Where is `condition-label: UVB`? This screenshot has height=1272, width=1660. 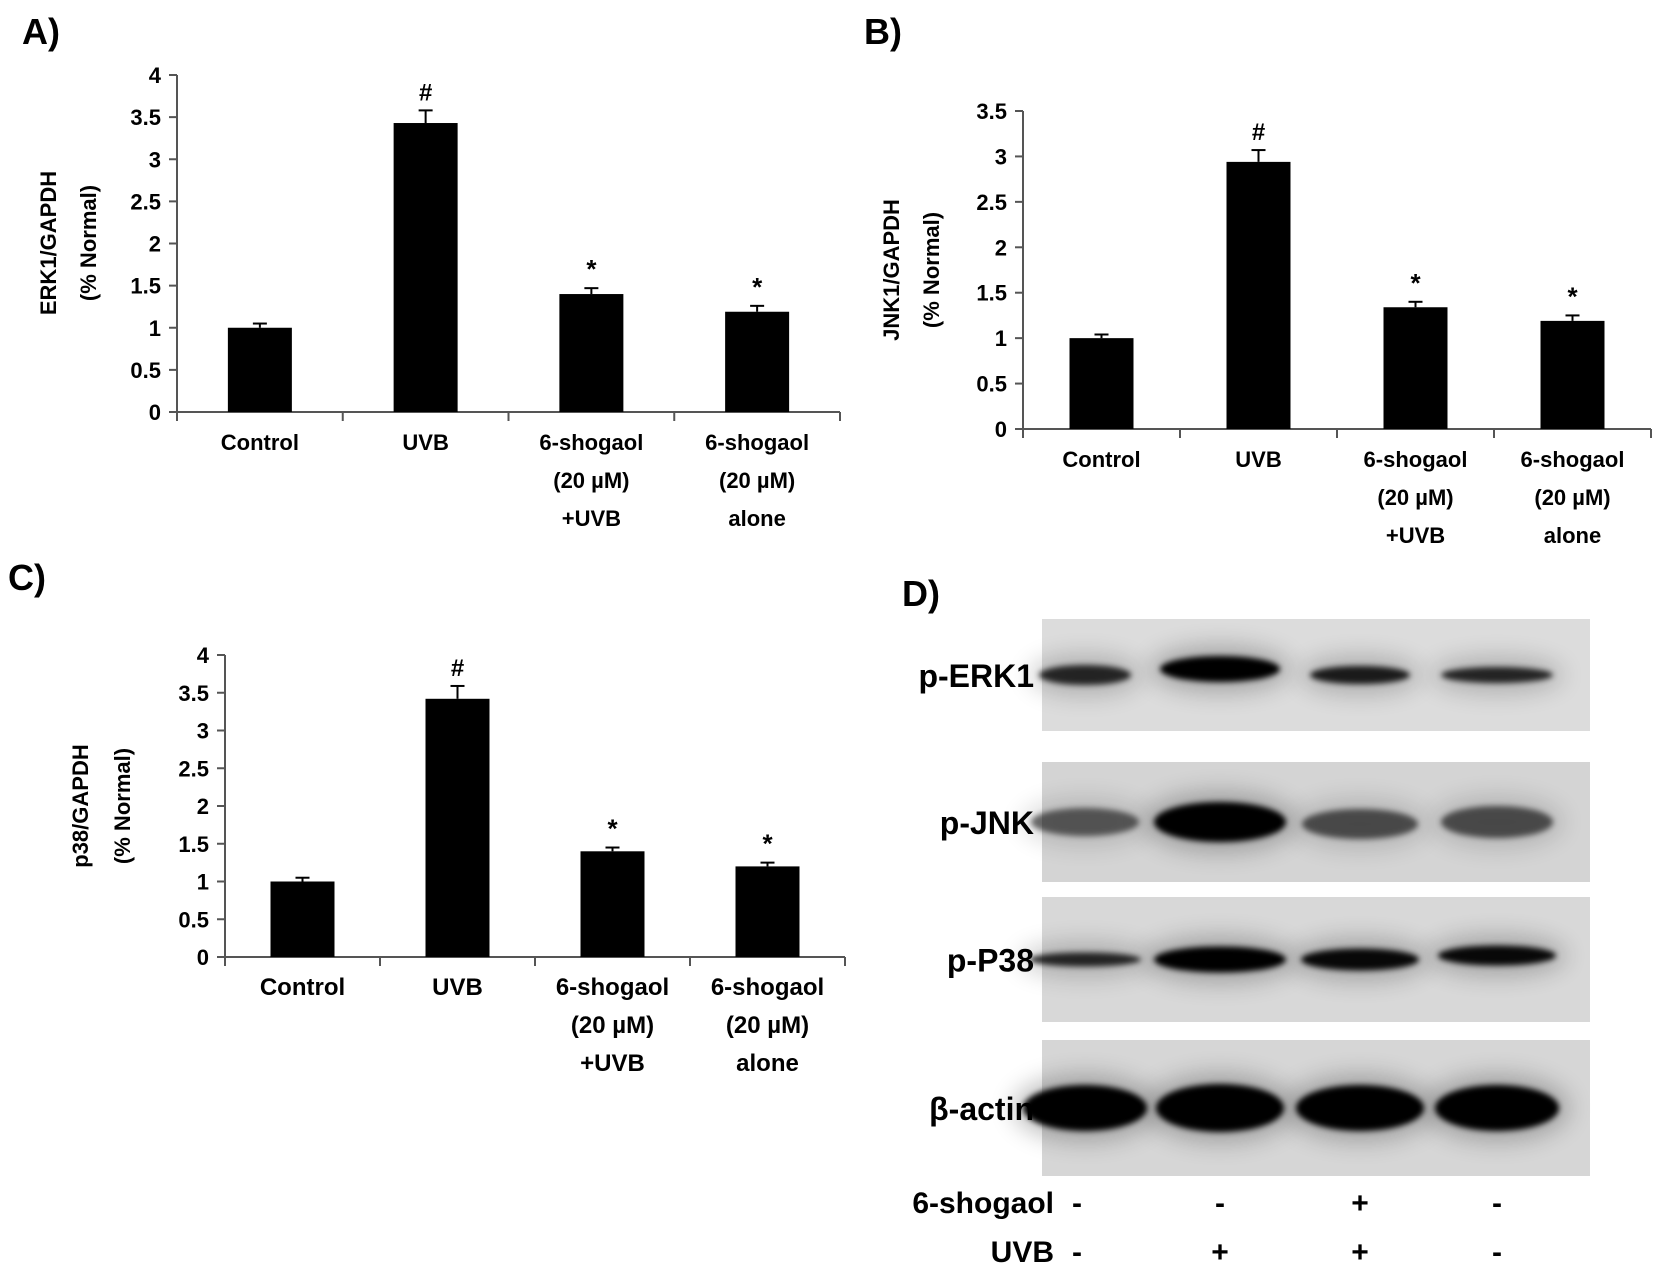
condition-label: UVB is located at coordinates (1022, 1252).